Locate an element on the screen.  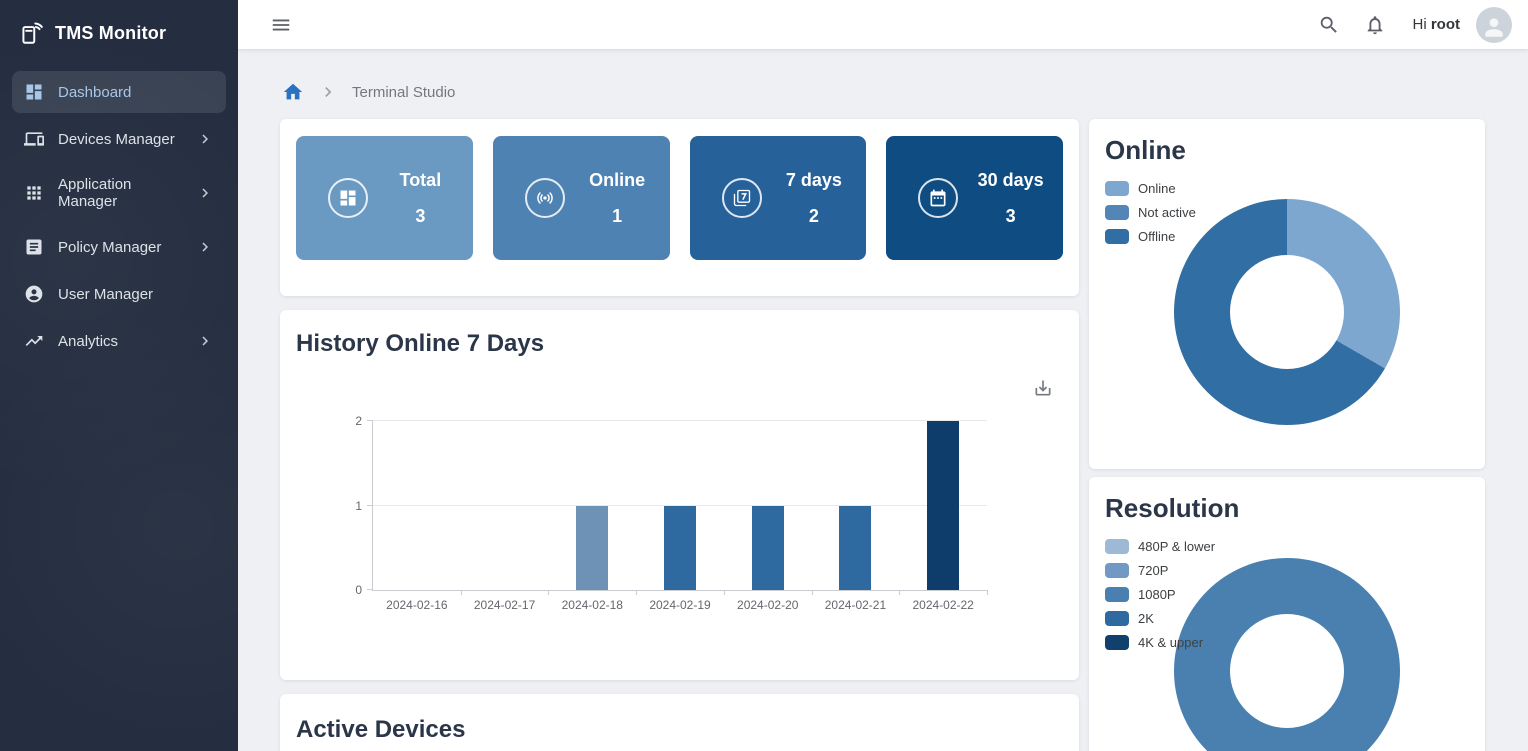
stat-text: Total 3 is located at coordinates (429, 198).